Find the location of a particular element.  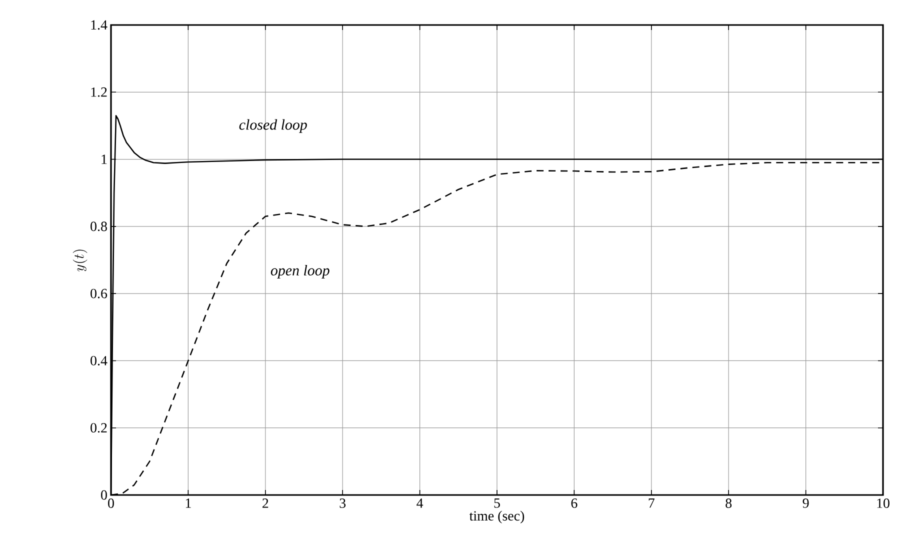

y-tick-label: 1.4 is located at coordinates (99, 25).